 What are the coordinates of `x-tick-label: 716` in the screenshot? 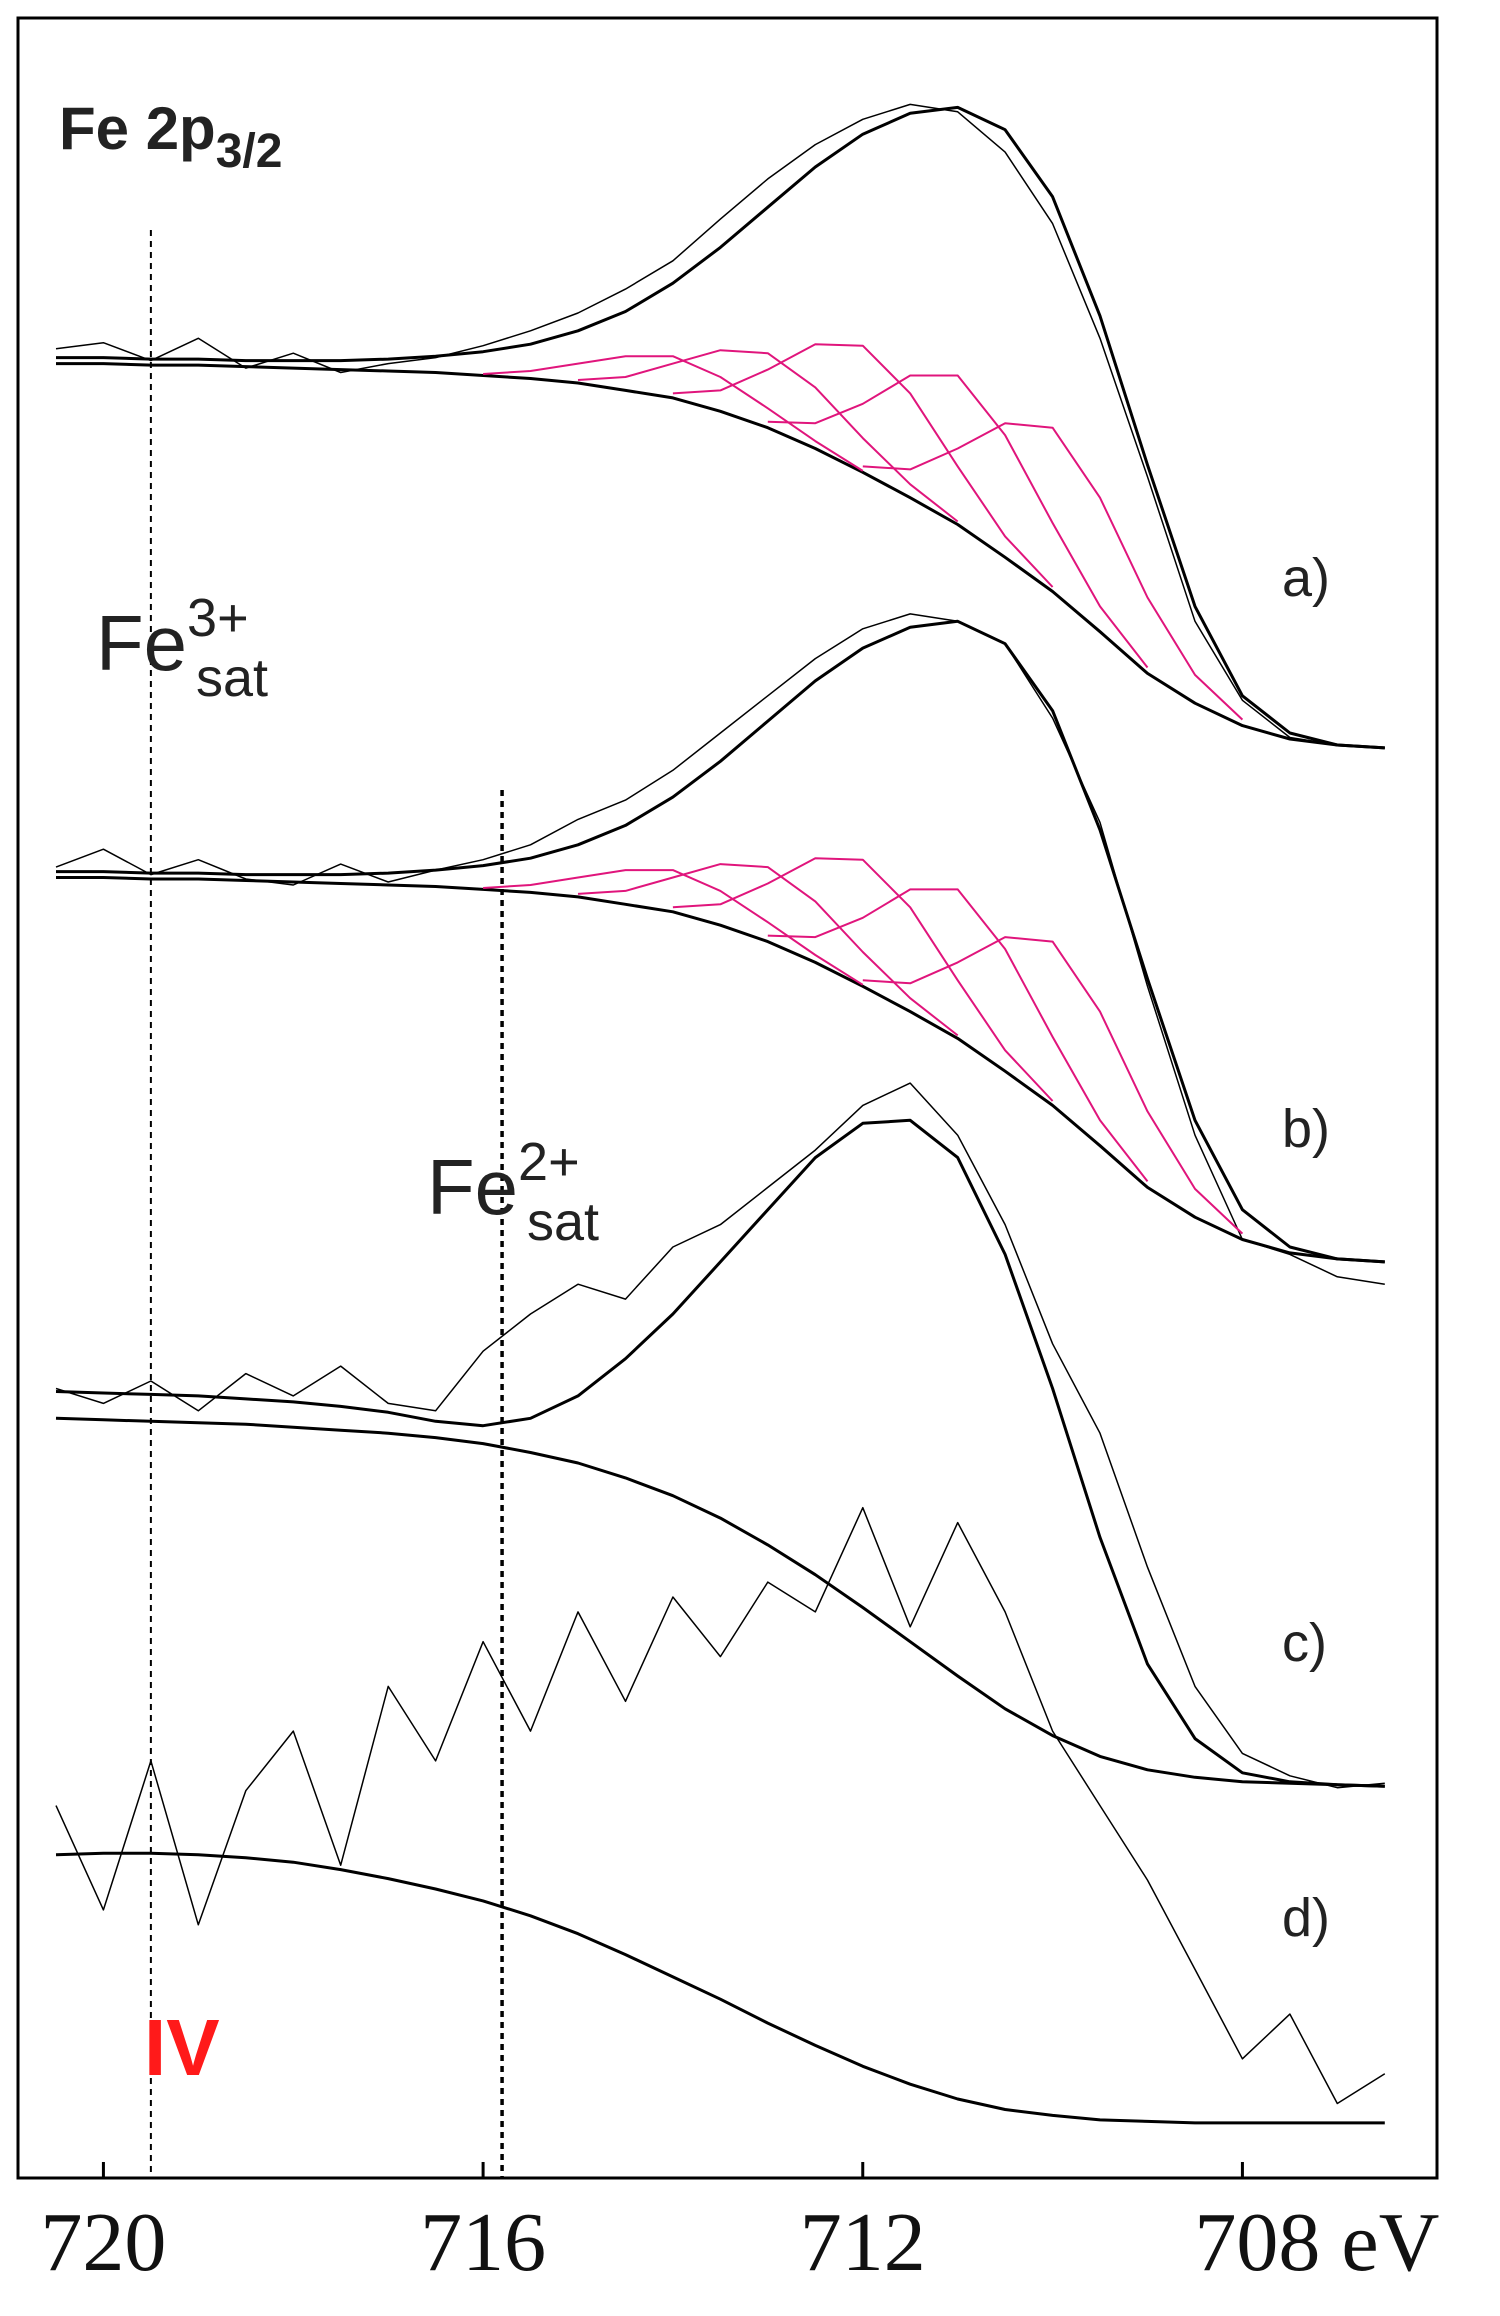 It's located at (483, 2242).